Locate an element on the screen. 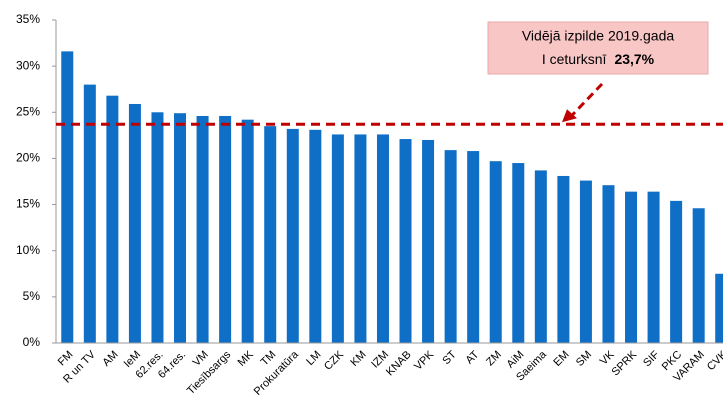 The width and height of the screenshot is (723, 408). x-tick-label: SIF is located at coordinates (651, 359).